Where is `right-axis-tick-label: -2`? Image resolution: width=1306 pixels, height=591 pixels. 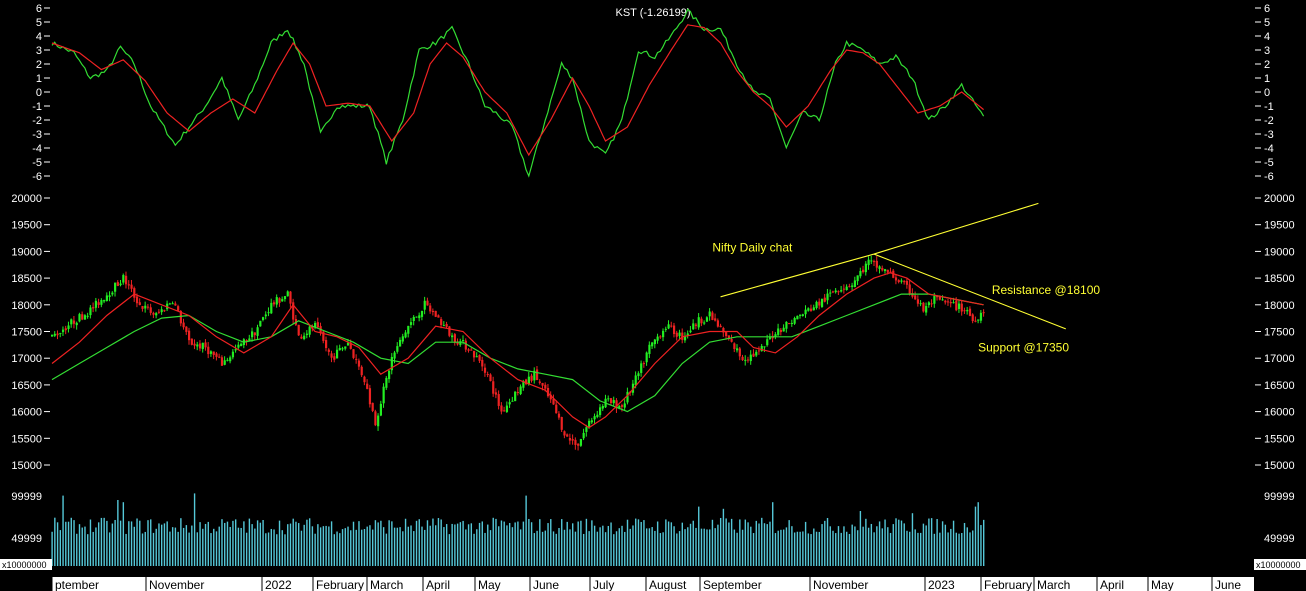 right-axis-tick-label: -2 is located at coordinates (1269, 121).